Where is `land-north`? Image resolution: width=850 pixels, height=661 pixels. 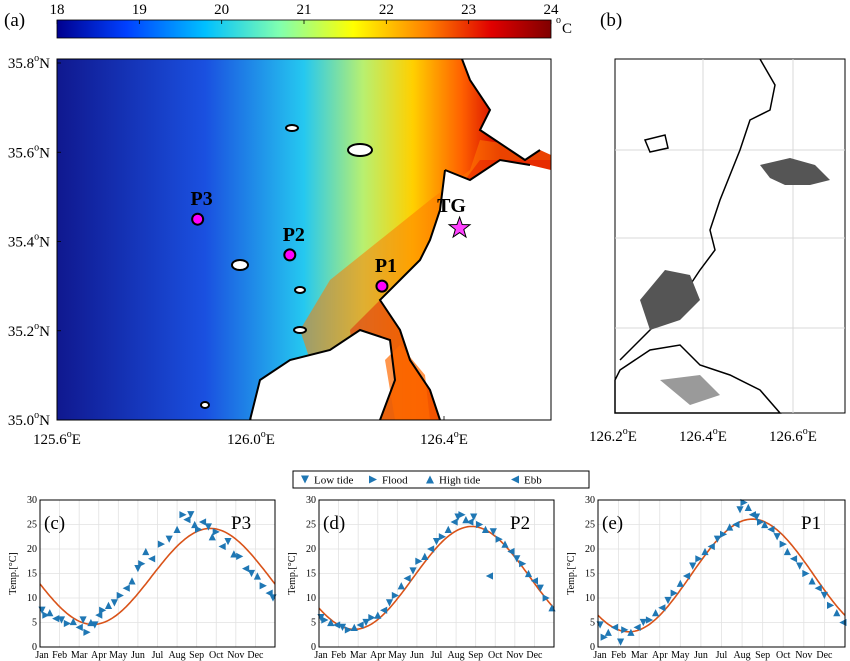
land-north is located at coordinates (506, 109).